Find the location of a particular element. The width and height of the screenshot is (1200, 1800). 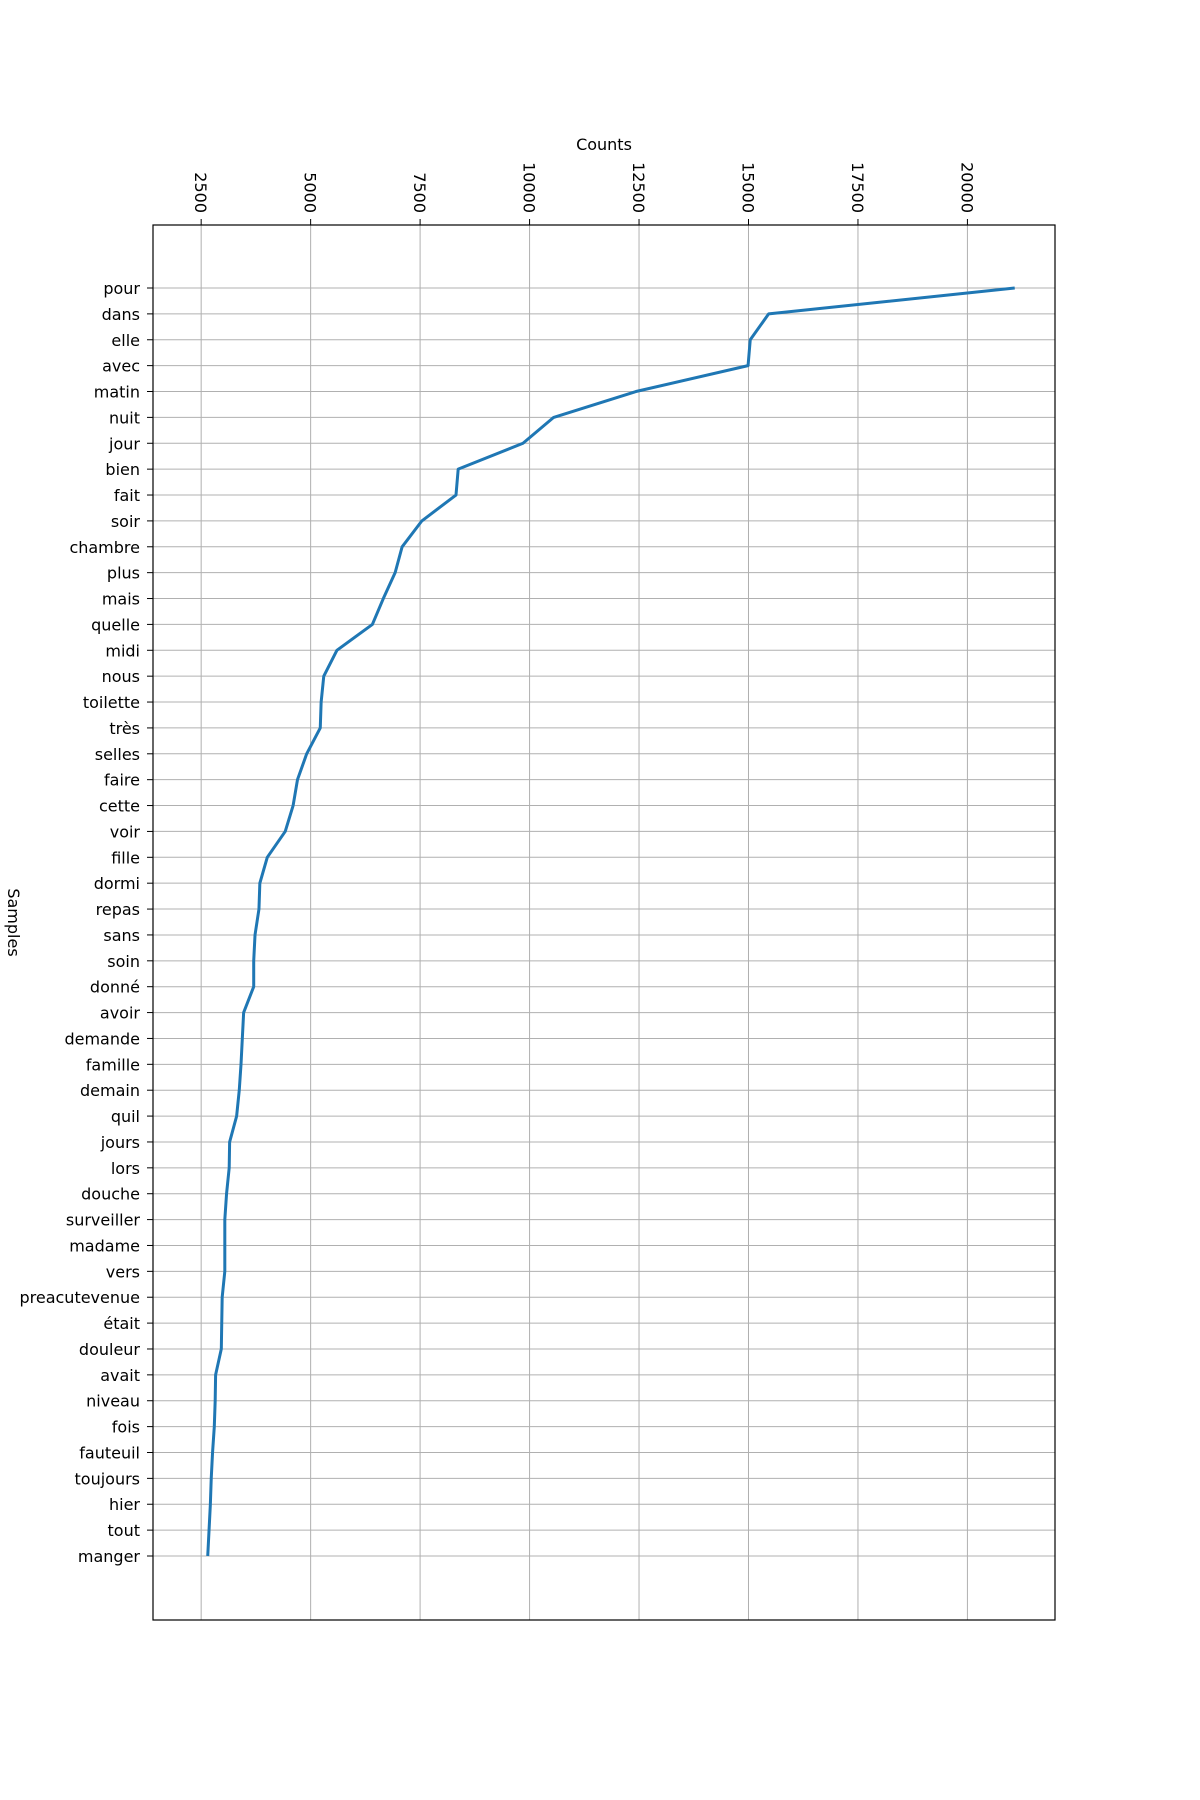

data-point-avec is located at coordinates (748, 365).